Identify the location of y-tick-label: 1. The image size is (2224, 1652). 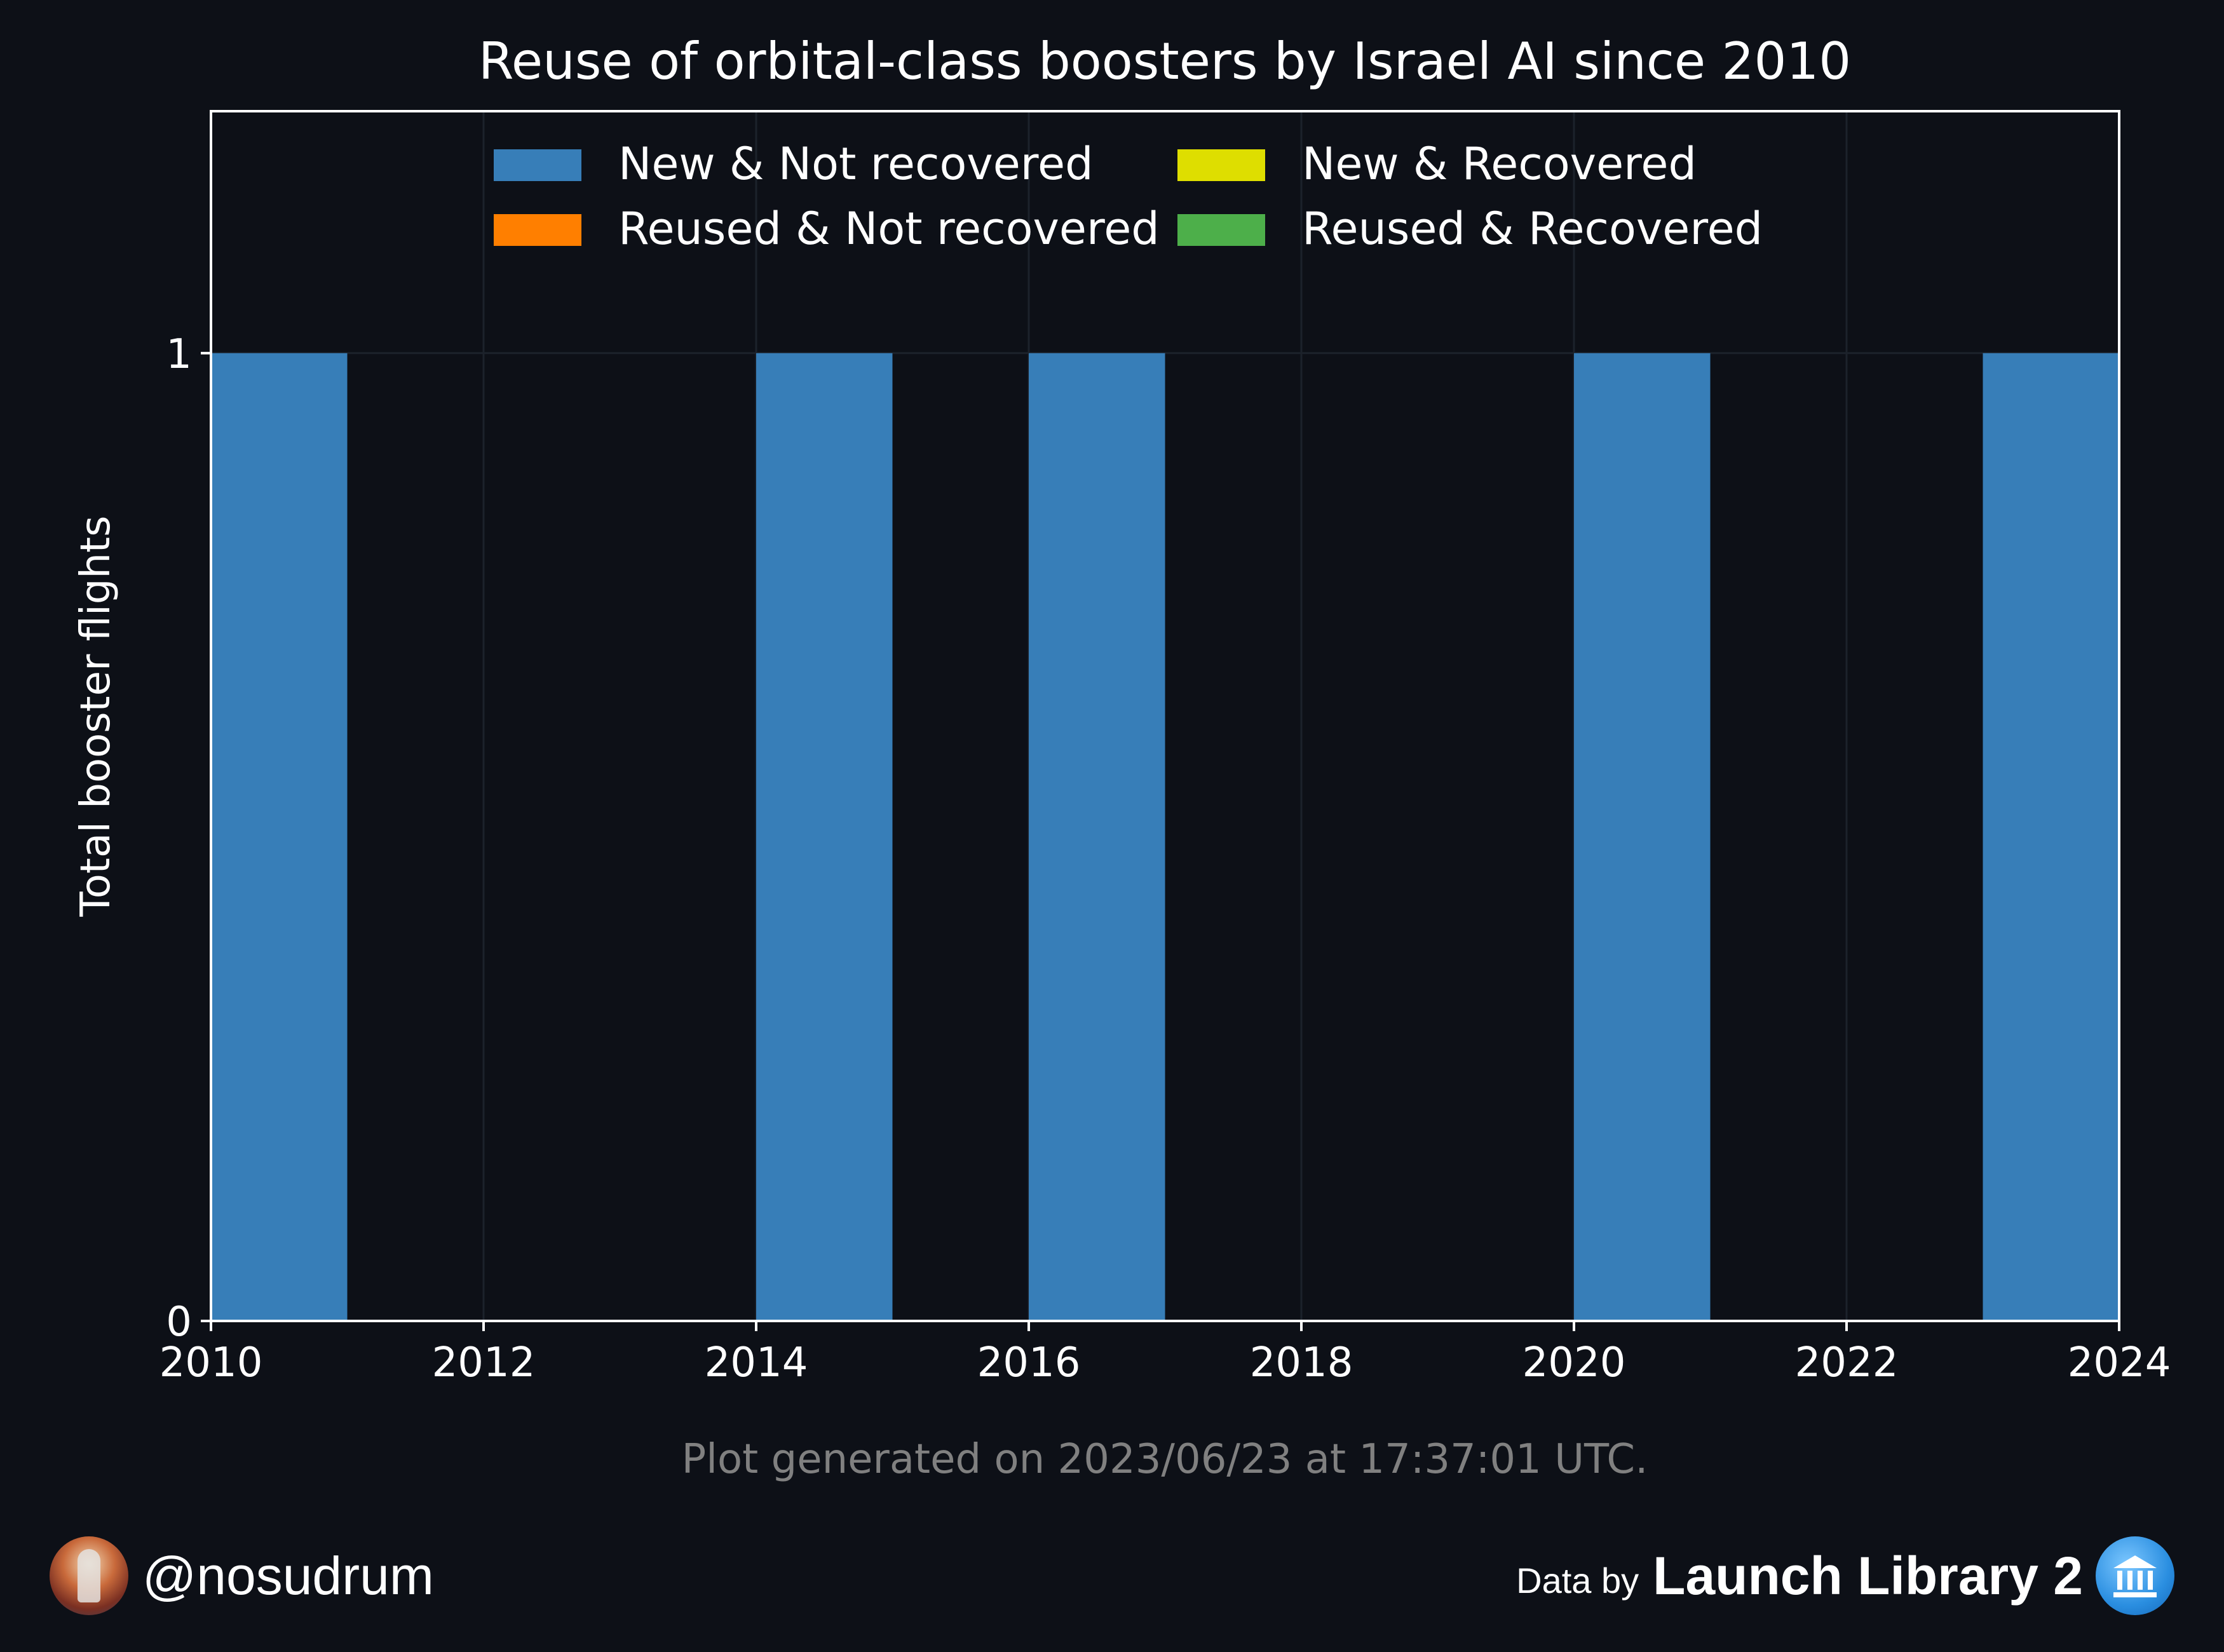
(179, 354).